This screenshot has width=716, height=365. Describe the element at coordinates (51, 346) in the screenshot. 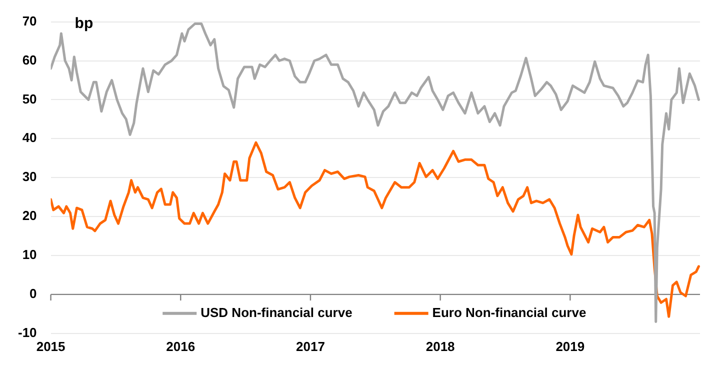

I see `x-tick-label: 2015` at that location.